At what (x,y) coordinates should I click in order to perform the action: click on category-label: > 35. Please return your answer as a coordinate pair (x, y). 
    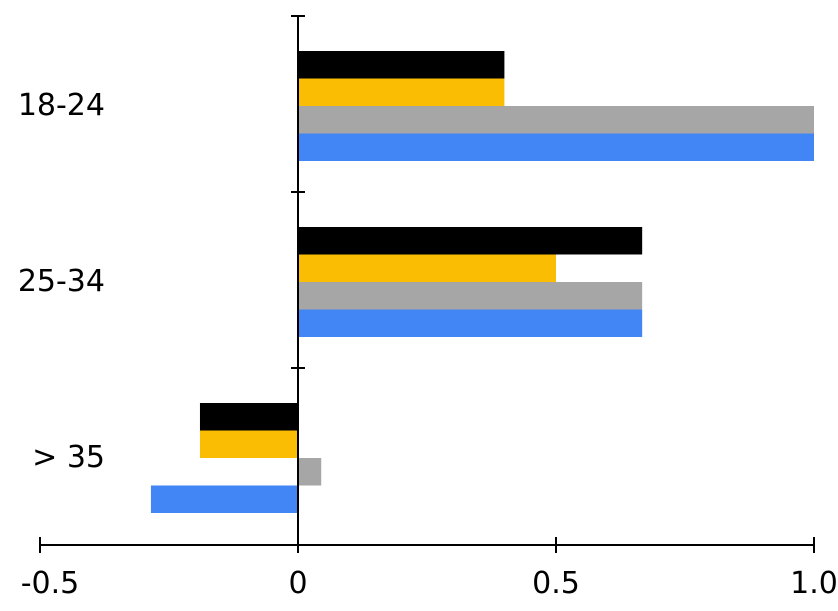
    Looking at the image, I should click on (68, 457).